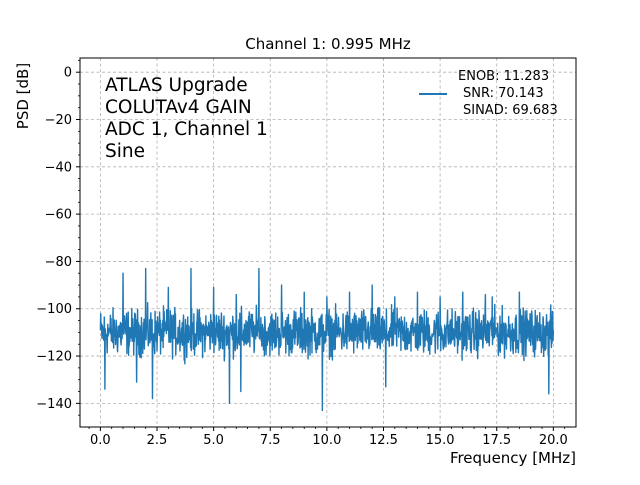  What do you see at coordinates (54, 357) in the screenshot?
I see `y-tick-label: −120` at bounding box center [54, 357].